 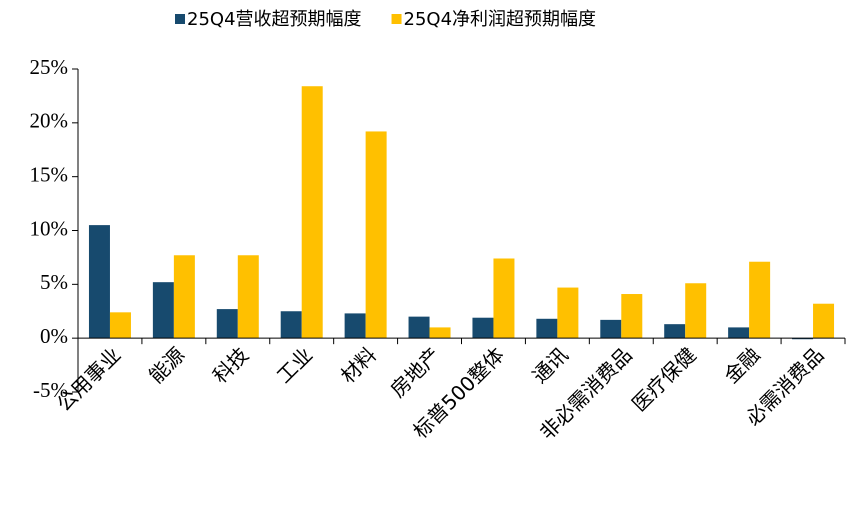 What do you see at coordinates (664, 380) in the screenshot?
I see `x-tick-label: 医疗保健` at bounding box center [664, 380].